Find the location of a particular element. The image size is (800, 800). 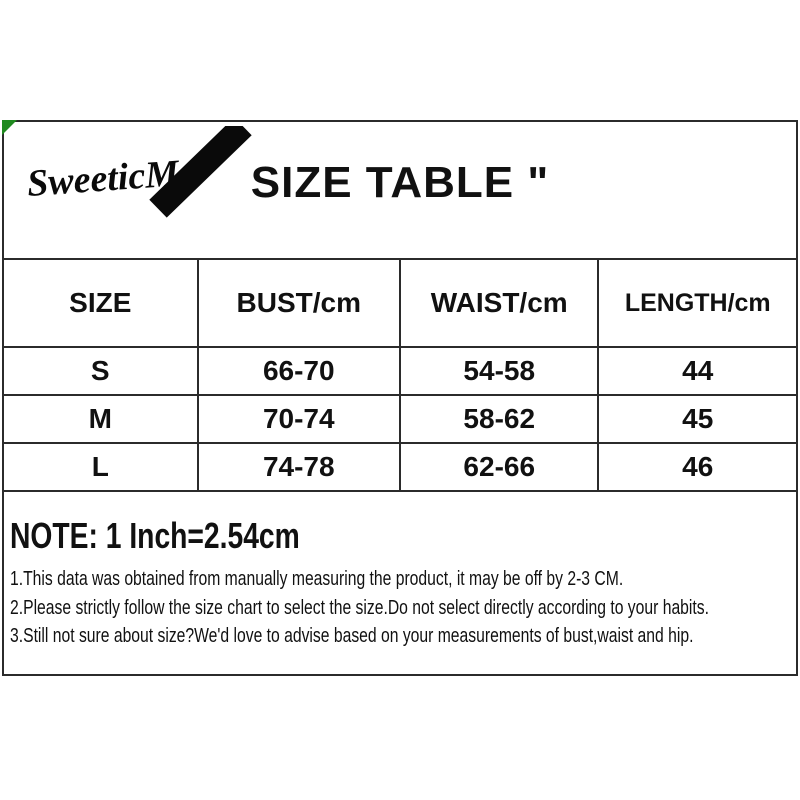

size-table-header-row: SIZE BUST/cm WAIST/cm LENGTH/cm is located at coordinates (400, 303).